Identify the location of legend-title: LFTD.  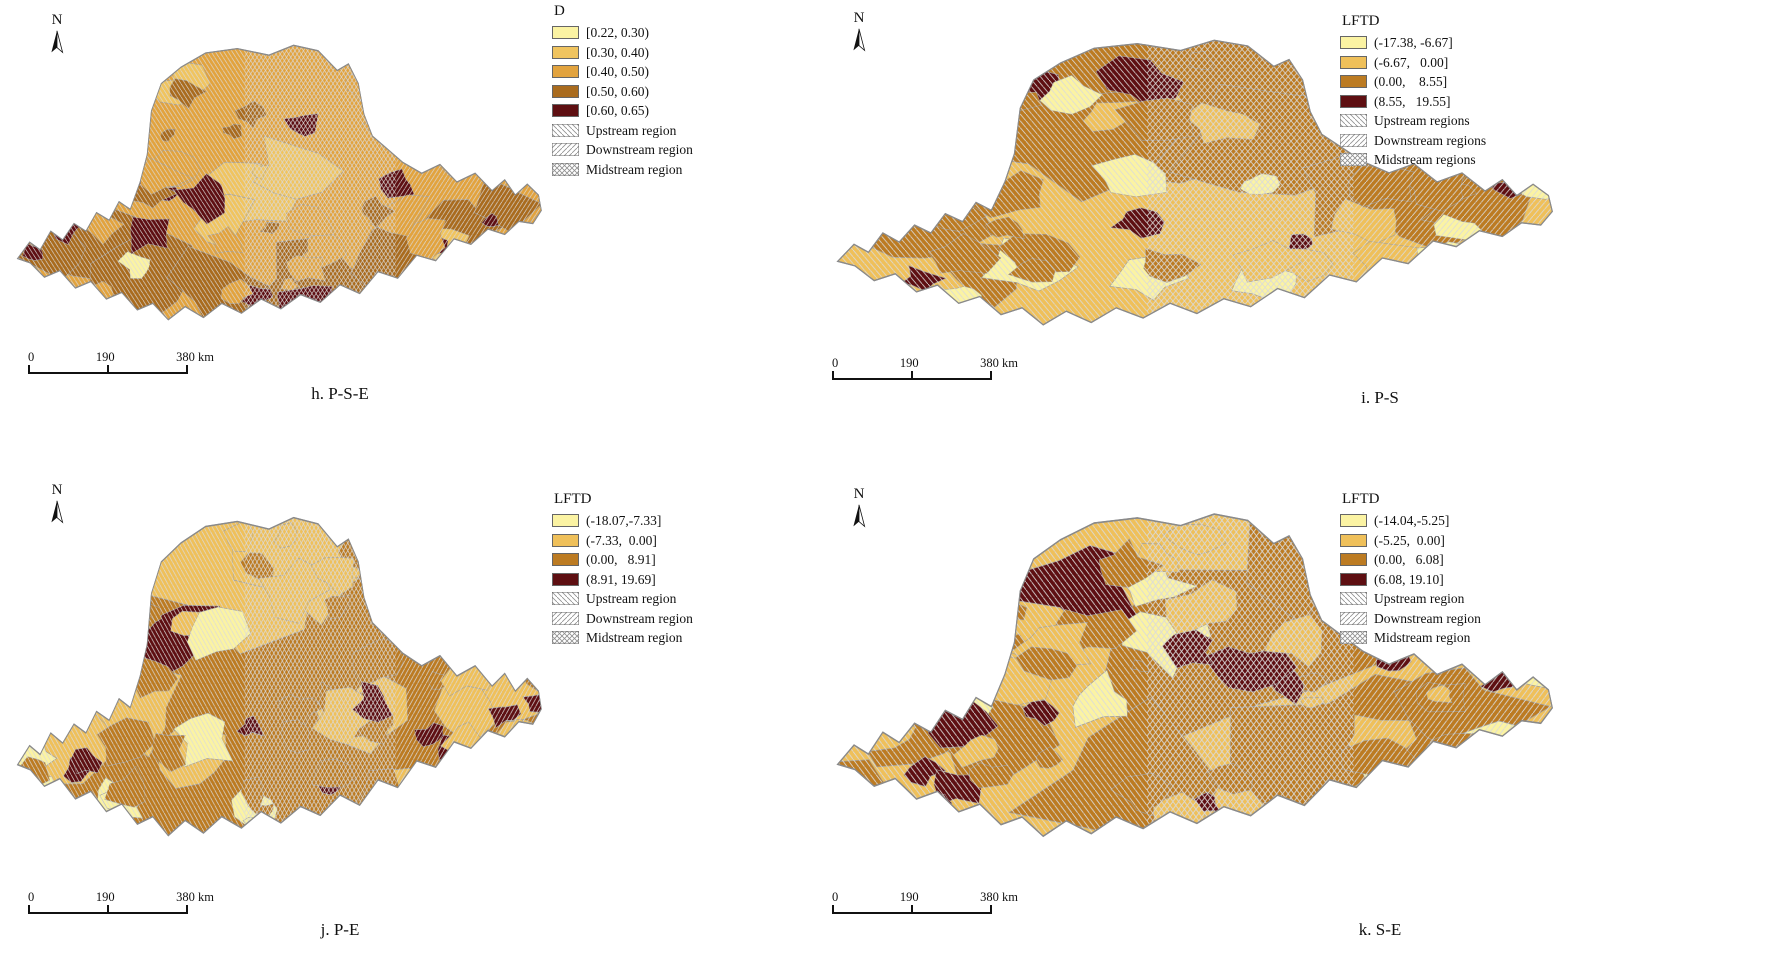
(1361, 499).